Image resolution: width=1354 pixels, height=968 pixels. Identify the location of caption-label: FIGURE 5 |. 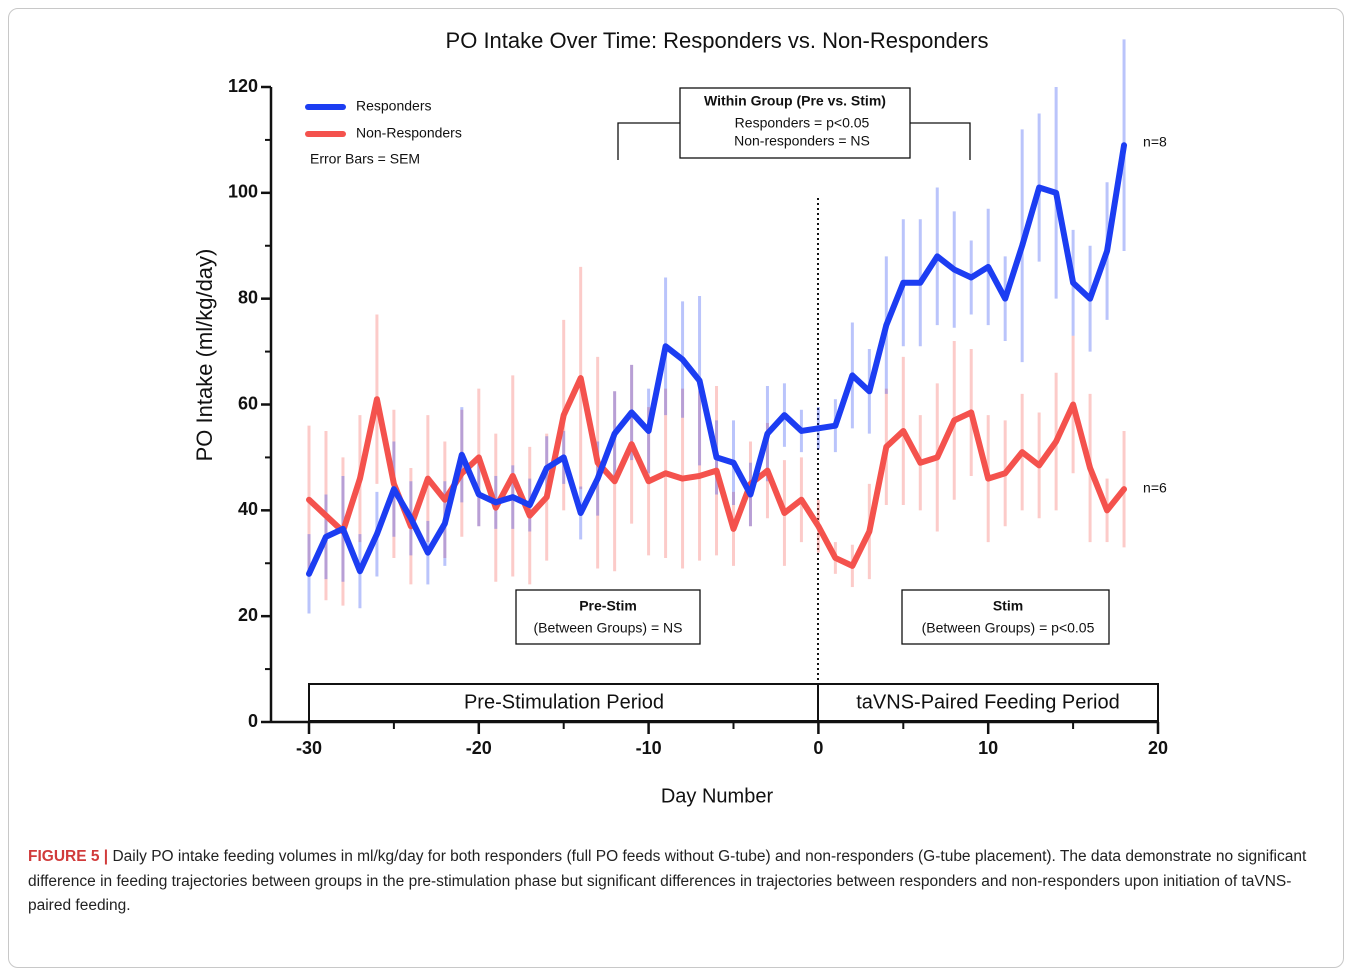
(68, 856).